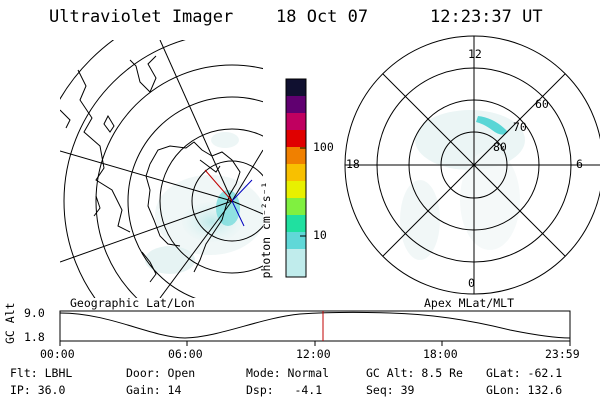 The image size is (600, 400). I want to click on mlt-label-12: 12, so click(475, 54).